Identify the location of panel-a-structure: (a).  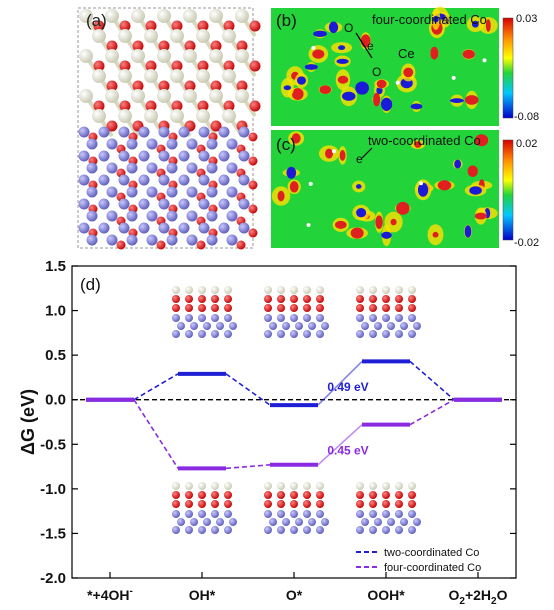
(169, 128).